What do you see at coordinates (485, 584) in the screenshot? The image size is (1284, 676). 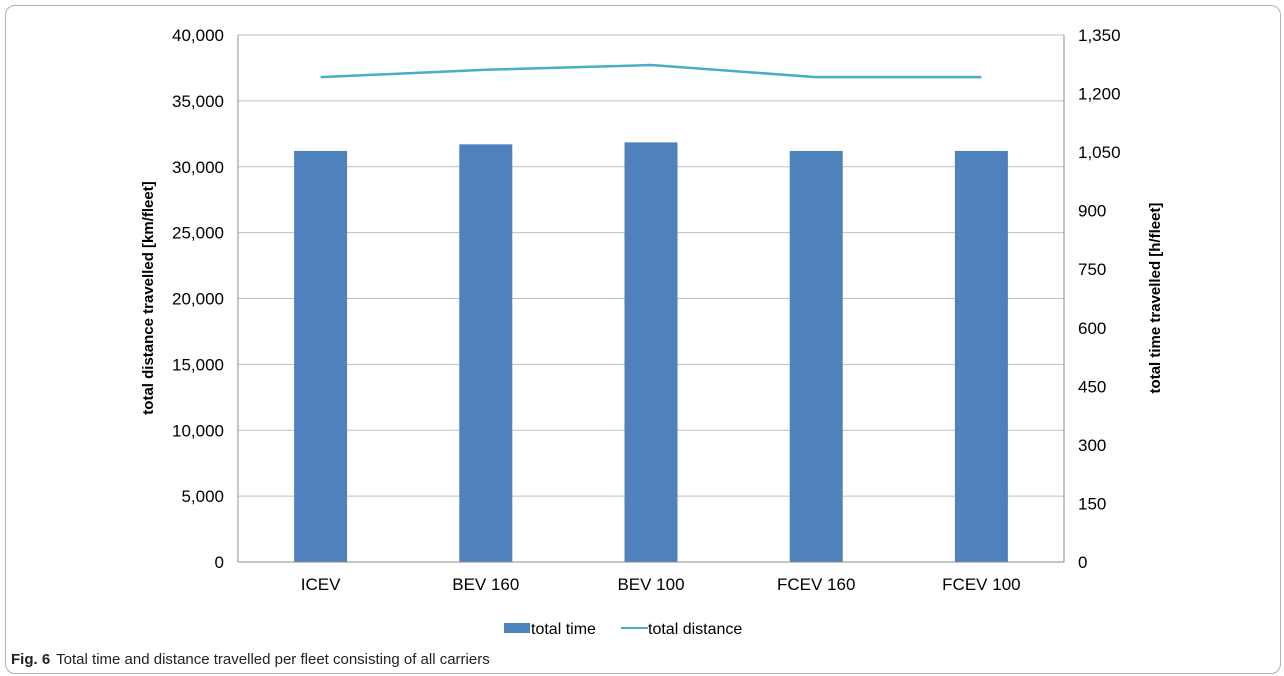 I see `x-tick-label: BEV 160` at bounding box center [485, 584].